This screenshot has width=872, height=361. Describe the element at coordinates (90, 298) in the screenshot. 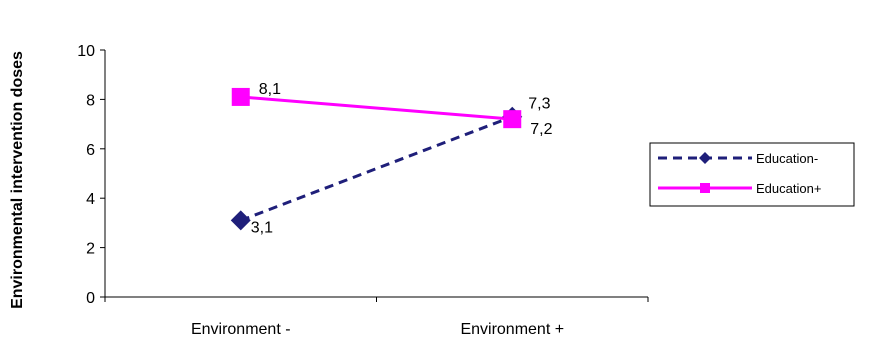

I see `y-tick-label: 0` at that location.